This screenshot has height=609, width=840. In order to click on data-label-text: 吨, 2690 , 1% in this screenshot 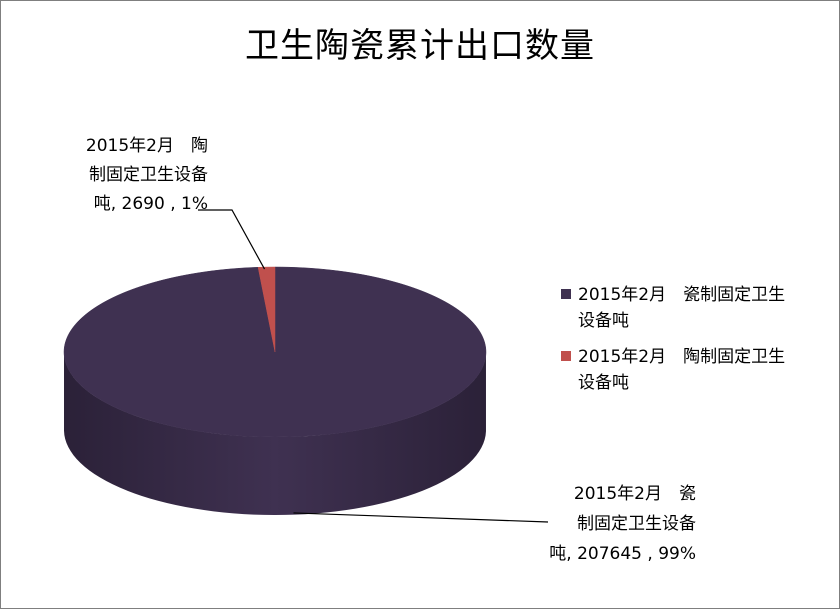, I will do `click(151, 204)`.